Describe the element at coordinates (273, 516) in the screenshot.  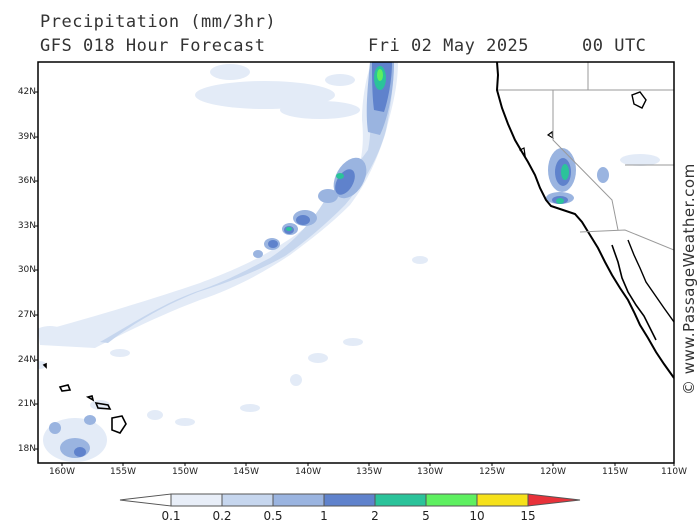
I see `scale-label: 0.5` at that location.